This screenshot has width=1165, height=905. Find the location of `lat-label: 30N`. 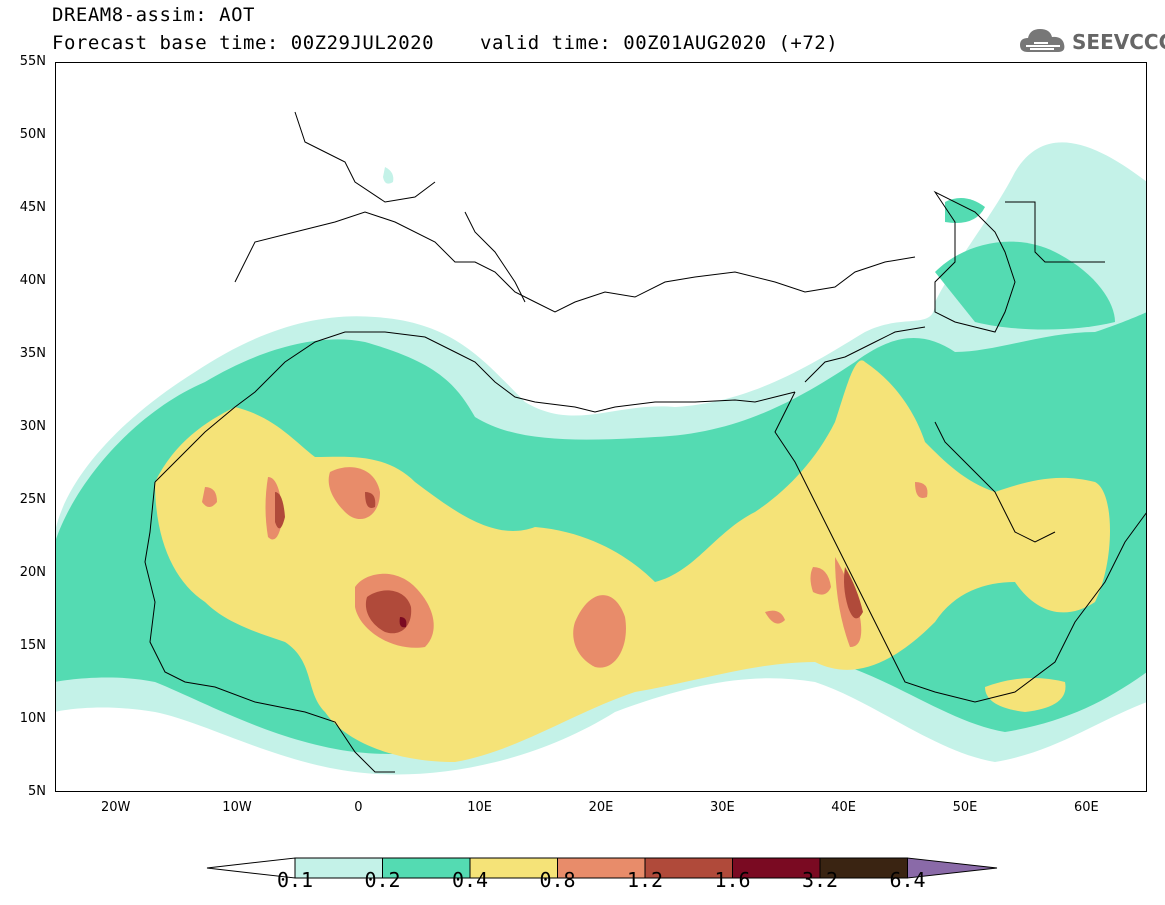

lat-label: 30N is located at coordinates (32, 426).